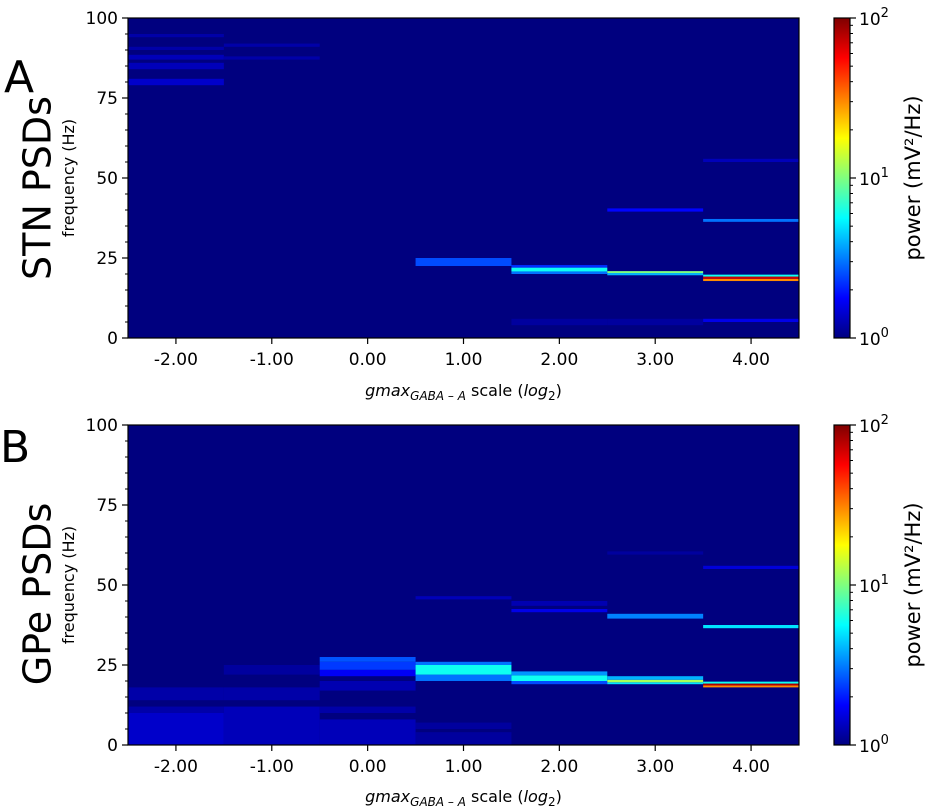 This screenshot has height=807, width=931. Describe the element at coordinates (15, 447) in the screenshot. I see `panel-letter: B` at that location.